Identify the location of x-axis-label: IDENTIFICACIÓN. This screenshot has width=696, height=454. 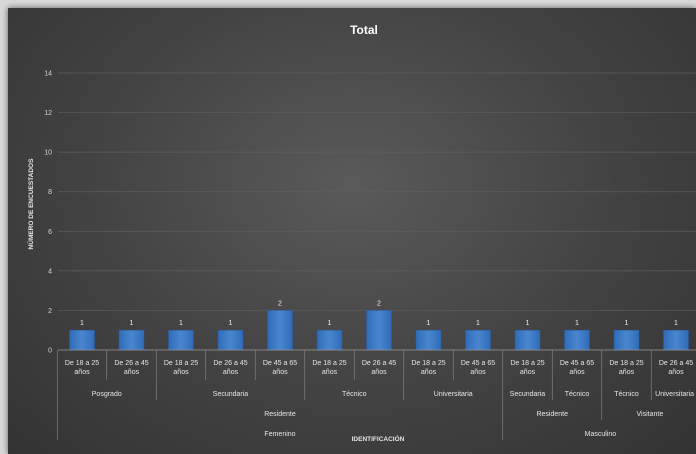
(378, 438).